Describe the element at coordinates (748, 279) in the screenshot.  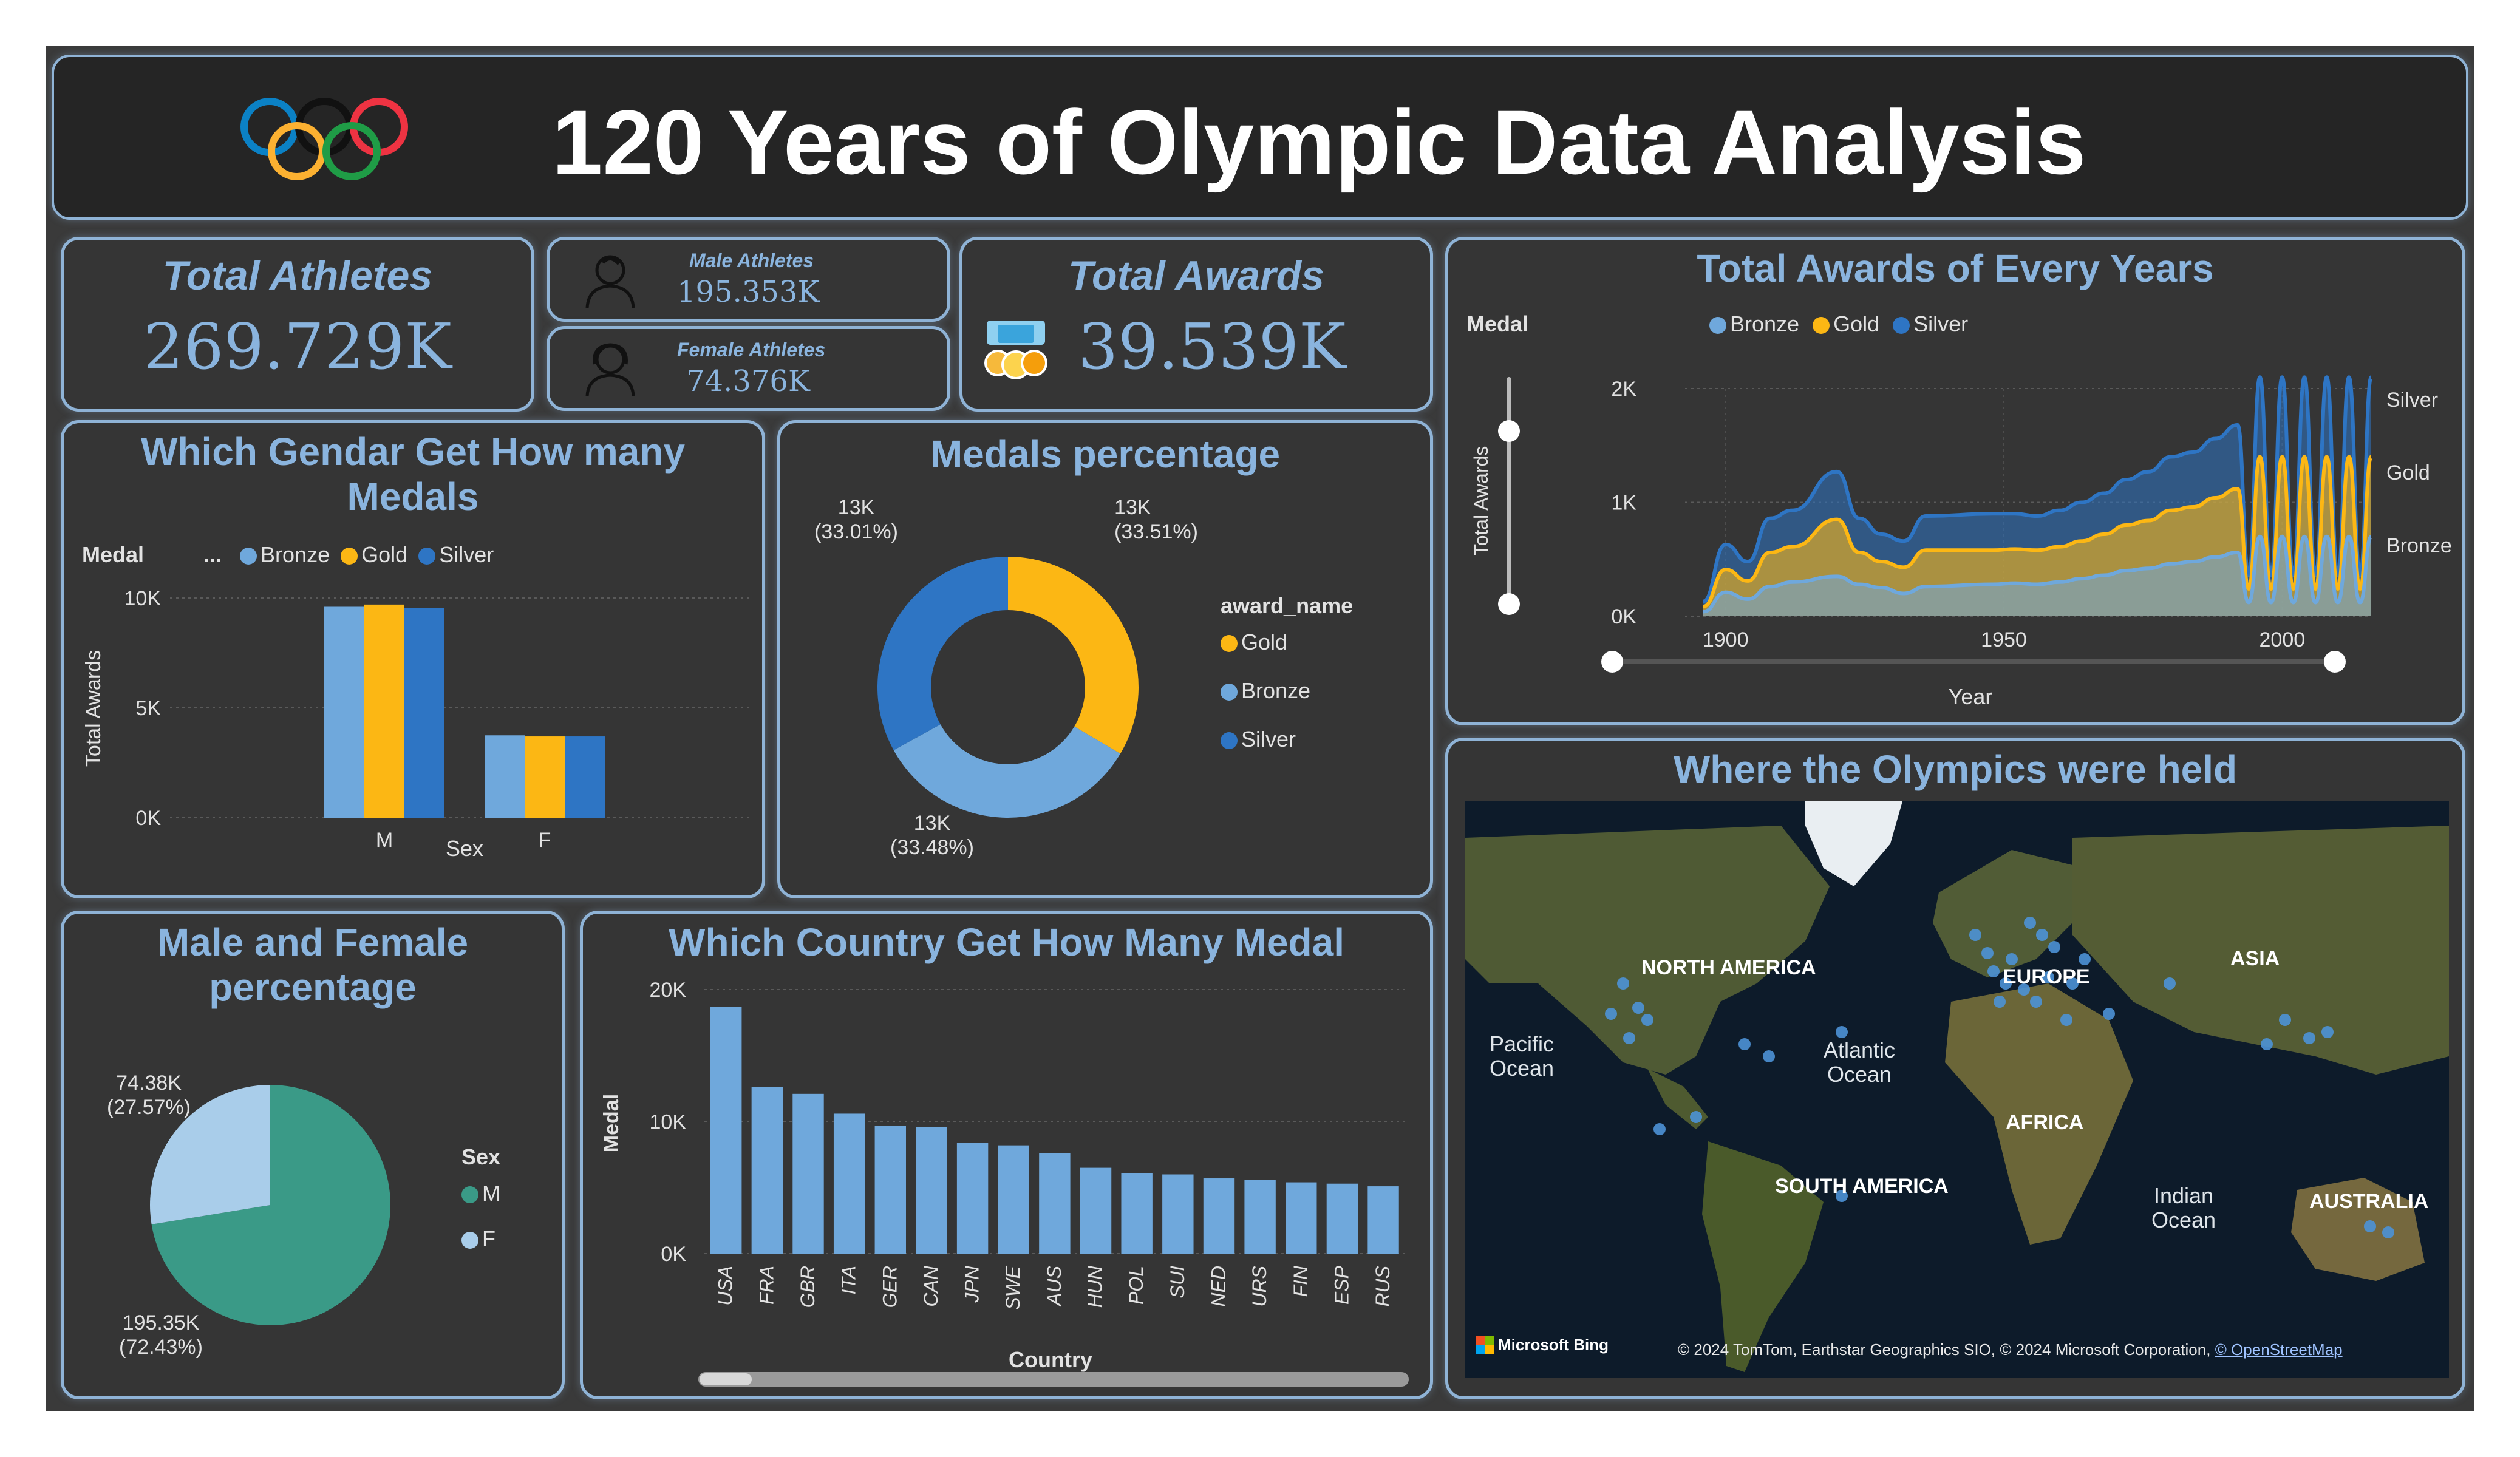
I see `male-athletes-card: Male Athletes 195.353K` at that location.